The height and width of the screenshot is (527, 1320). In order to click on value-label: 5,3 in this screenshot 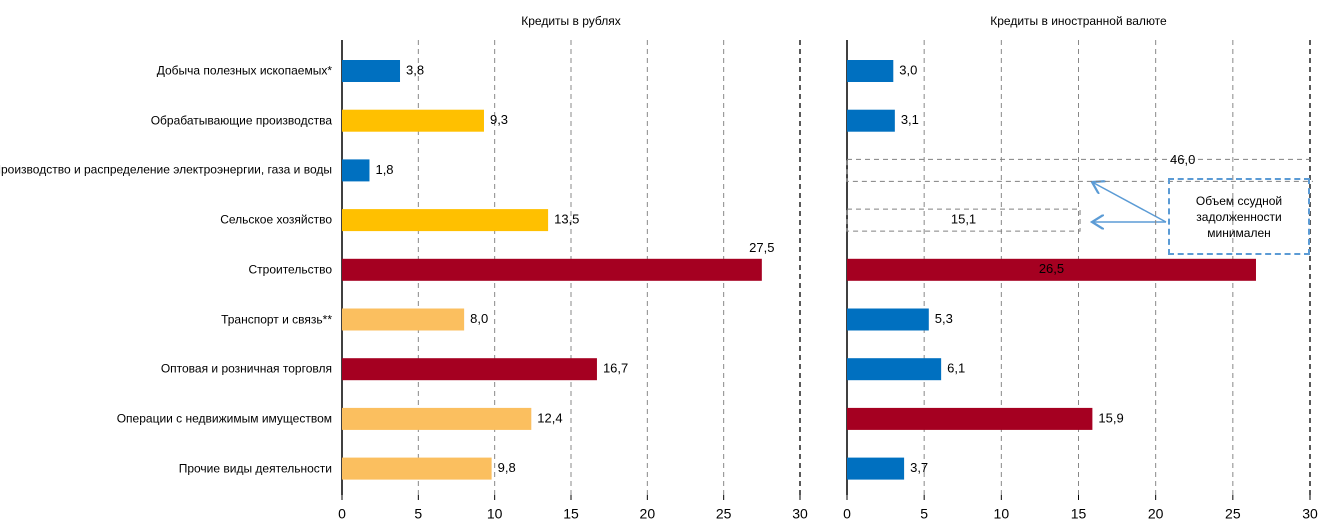, I will do `click(944, 318)`.